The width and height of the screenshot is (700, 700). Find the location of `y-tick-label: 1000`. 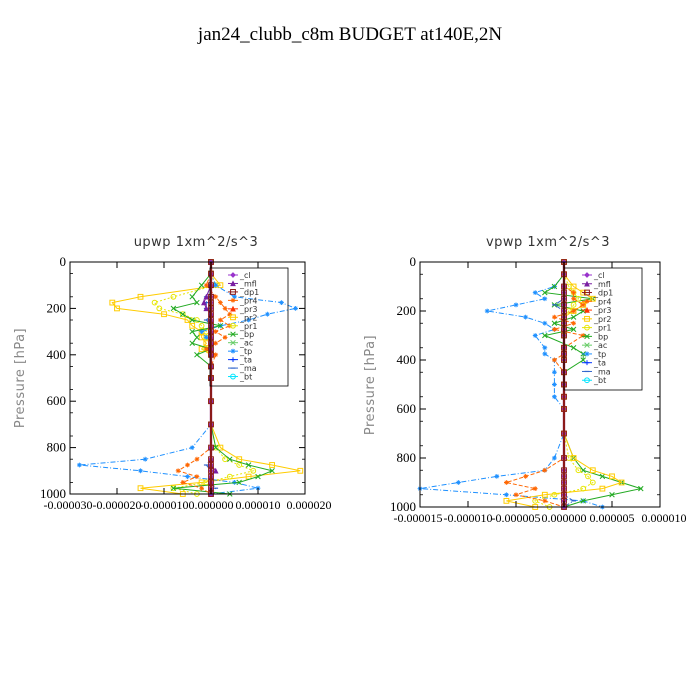

y-tick-label: 1000 is located at coordinates (403, 506).